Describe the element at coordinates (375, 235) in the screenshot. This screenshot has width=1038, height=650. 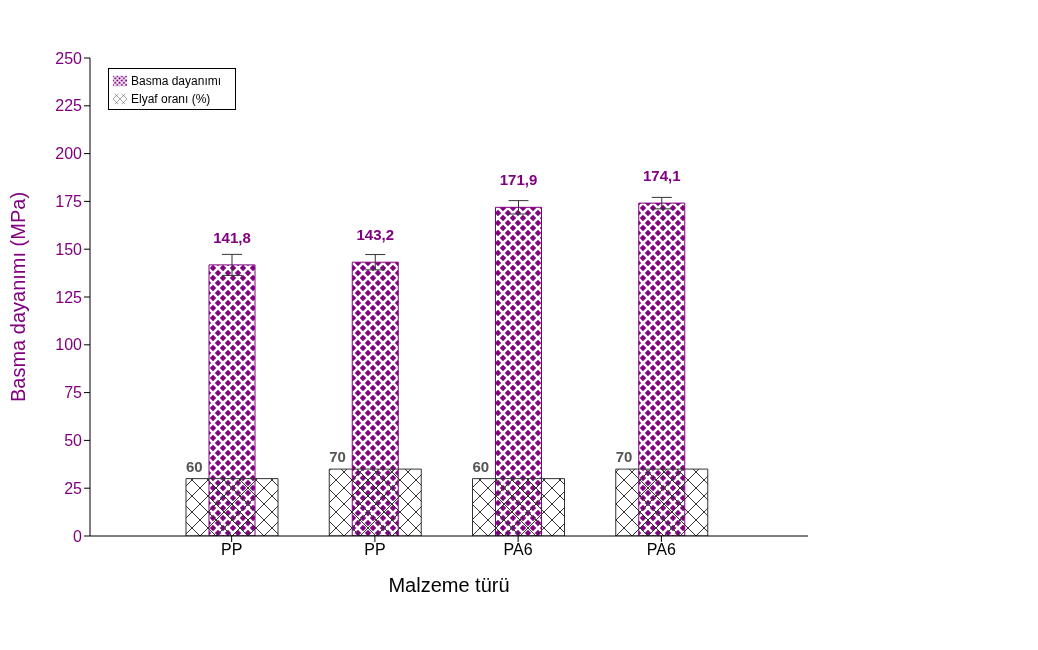
I see `data-label: 143,2` at that location.